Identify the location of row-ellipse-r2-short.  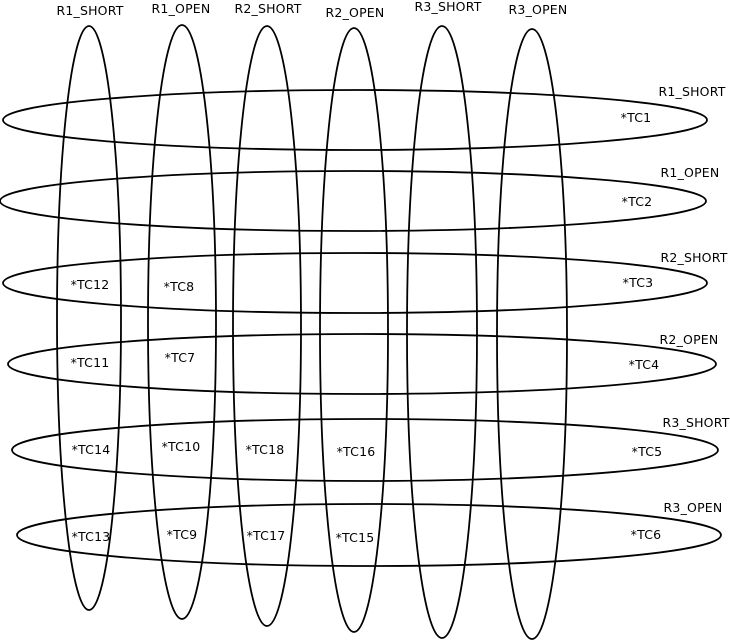
(355, 283).